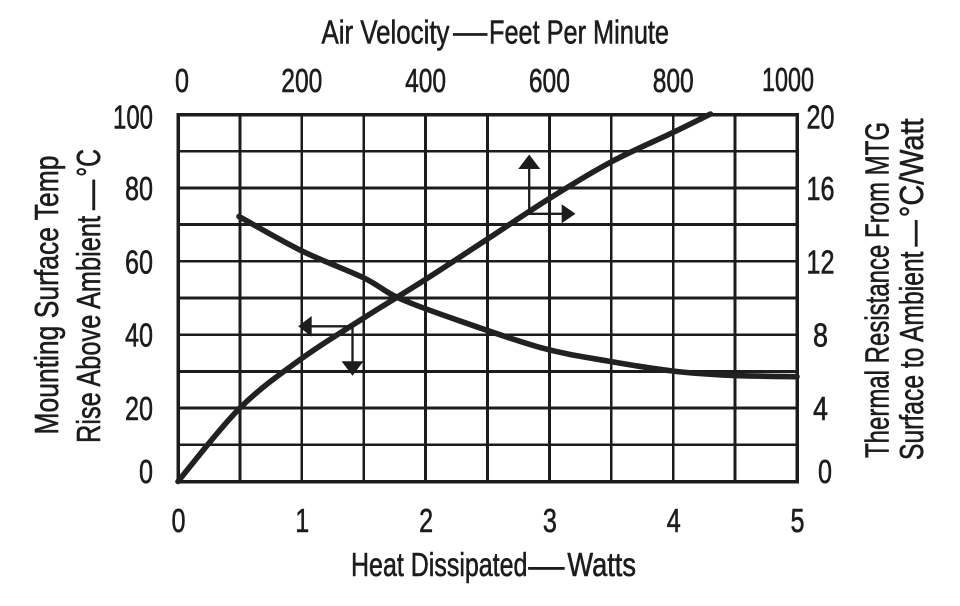  Describe the element at coordinates (88, 329) in the screenshot. I see `svg-text: Rise Above Ambient` at that location.